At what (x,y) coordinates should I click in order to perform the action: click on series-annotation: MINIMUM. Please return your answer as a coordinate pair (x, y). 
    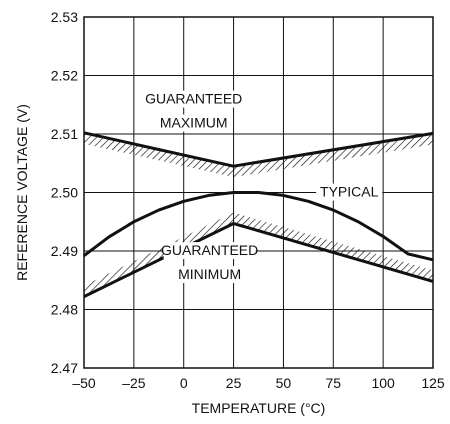
    Looking at the image, I should click on (209, 274).